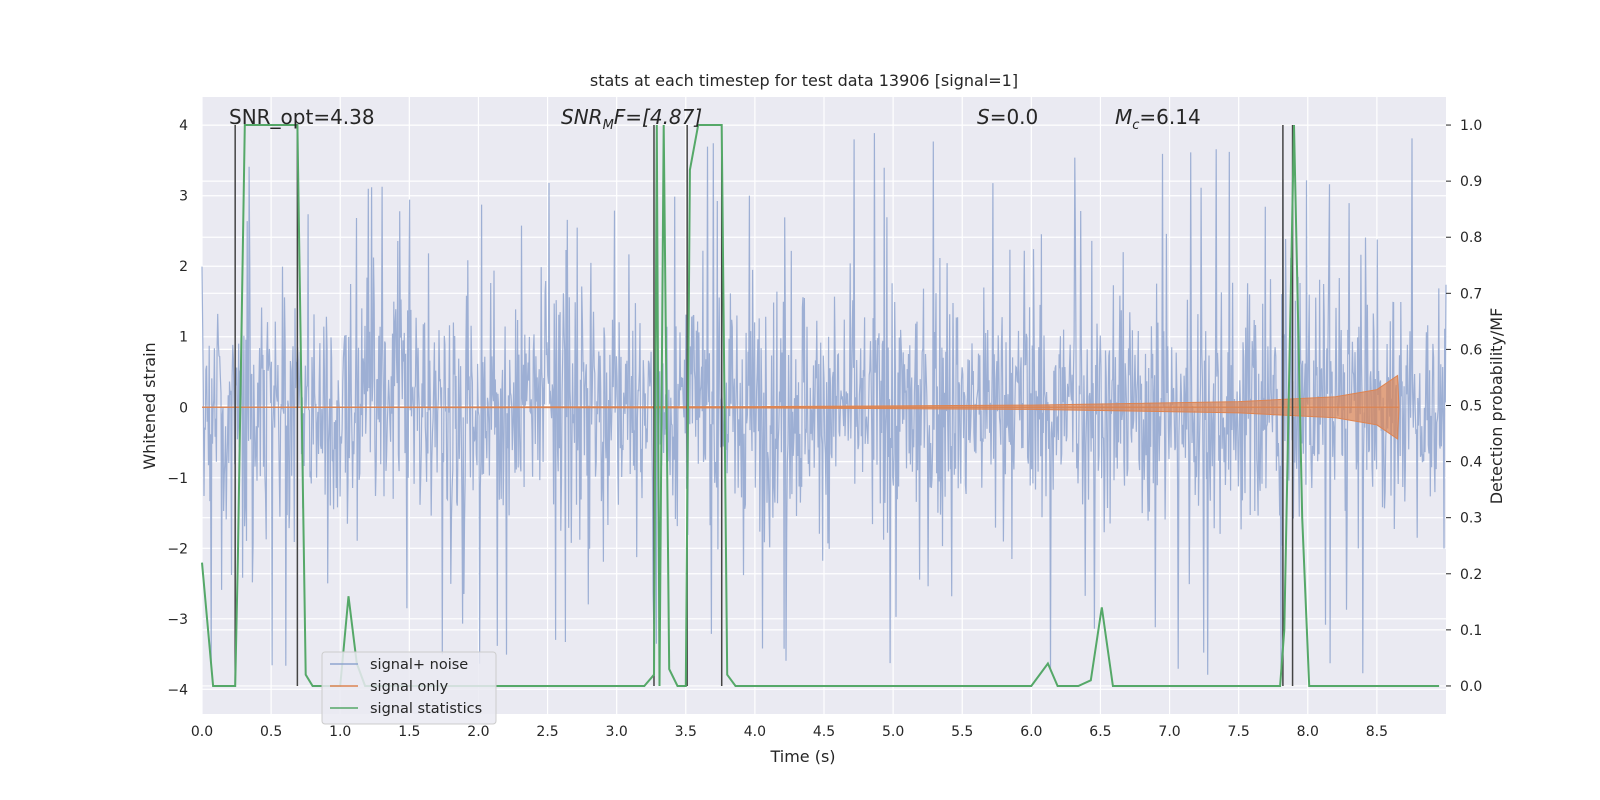  What do you see at coordinates (1471, 238) in the screenshot?
I see `y-right-tick-label: 0.8` at bounding box center [1471, 238].